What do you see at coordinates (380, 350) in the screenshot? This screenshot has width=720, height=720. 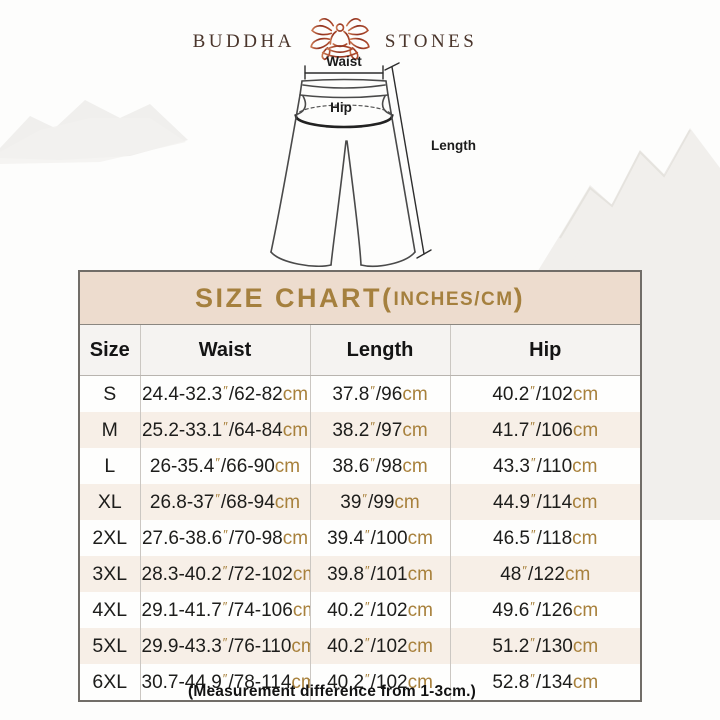 I see `column-header-length: Length` at bounding box center [380, 350].